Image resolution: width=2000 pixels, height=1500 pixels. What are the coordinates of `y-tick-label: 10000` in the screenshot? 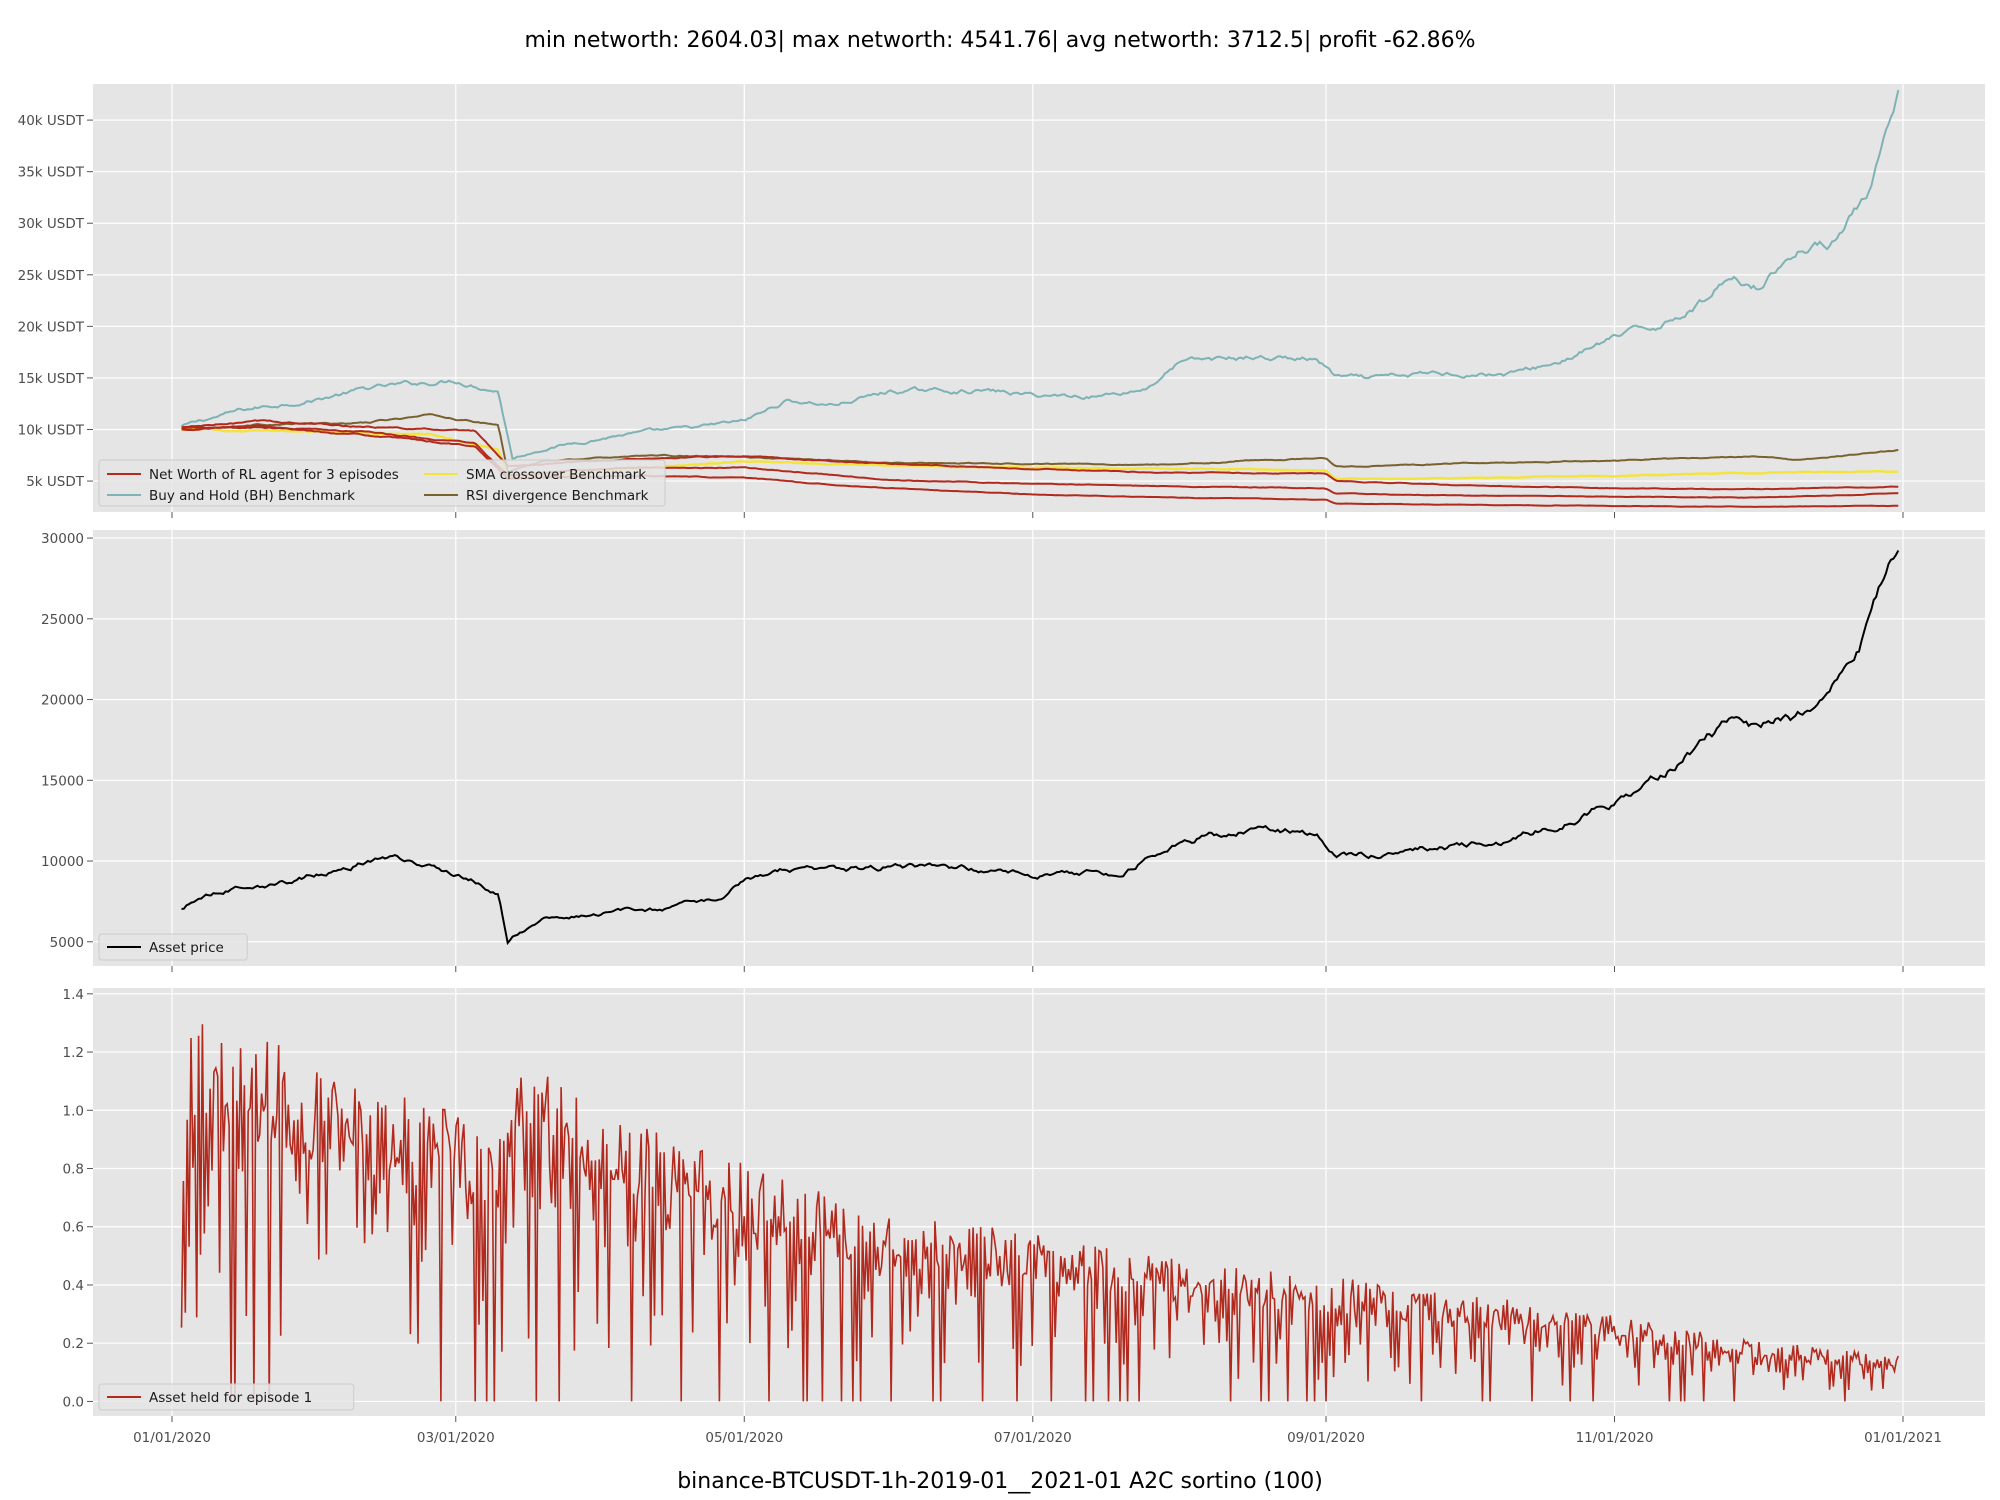 It's located at (62, 862).